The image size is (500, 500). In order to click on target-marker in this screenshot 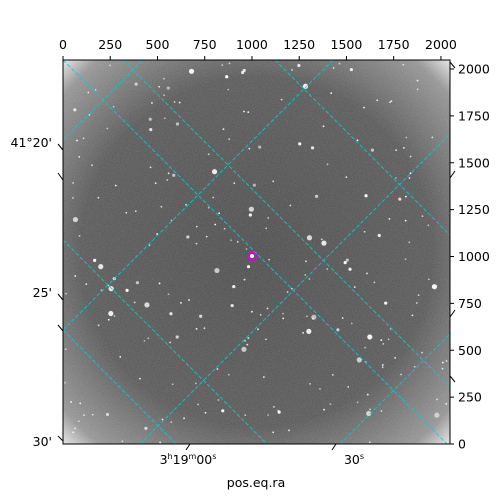, I will do `click(252, 256)`.